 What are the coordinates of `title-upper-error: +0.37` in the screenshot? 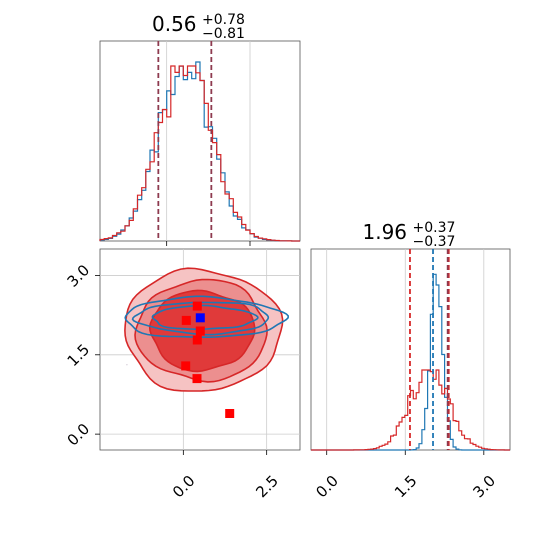 It's located at (434, 228).